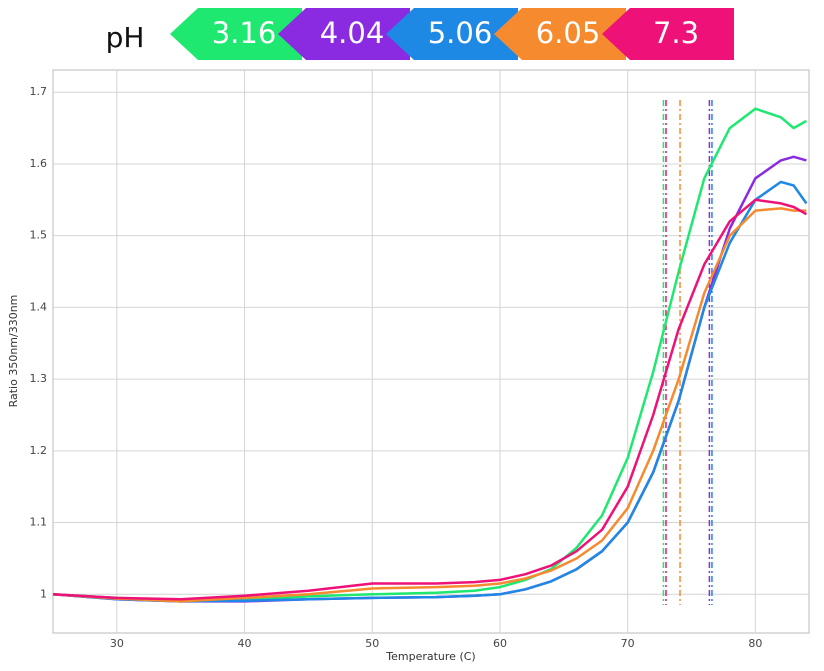 The height and width of the screenshot is (671, 824). I want to click on legend-item: 7.3, so click(668, 34).